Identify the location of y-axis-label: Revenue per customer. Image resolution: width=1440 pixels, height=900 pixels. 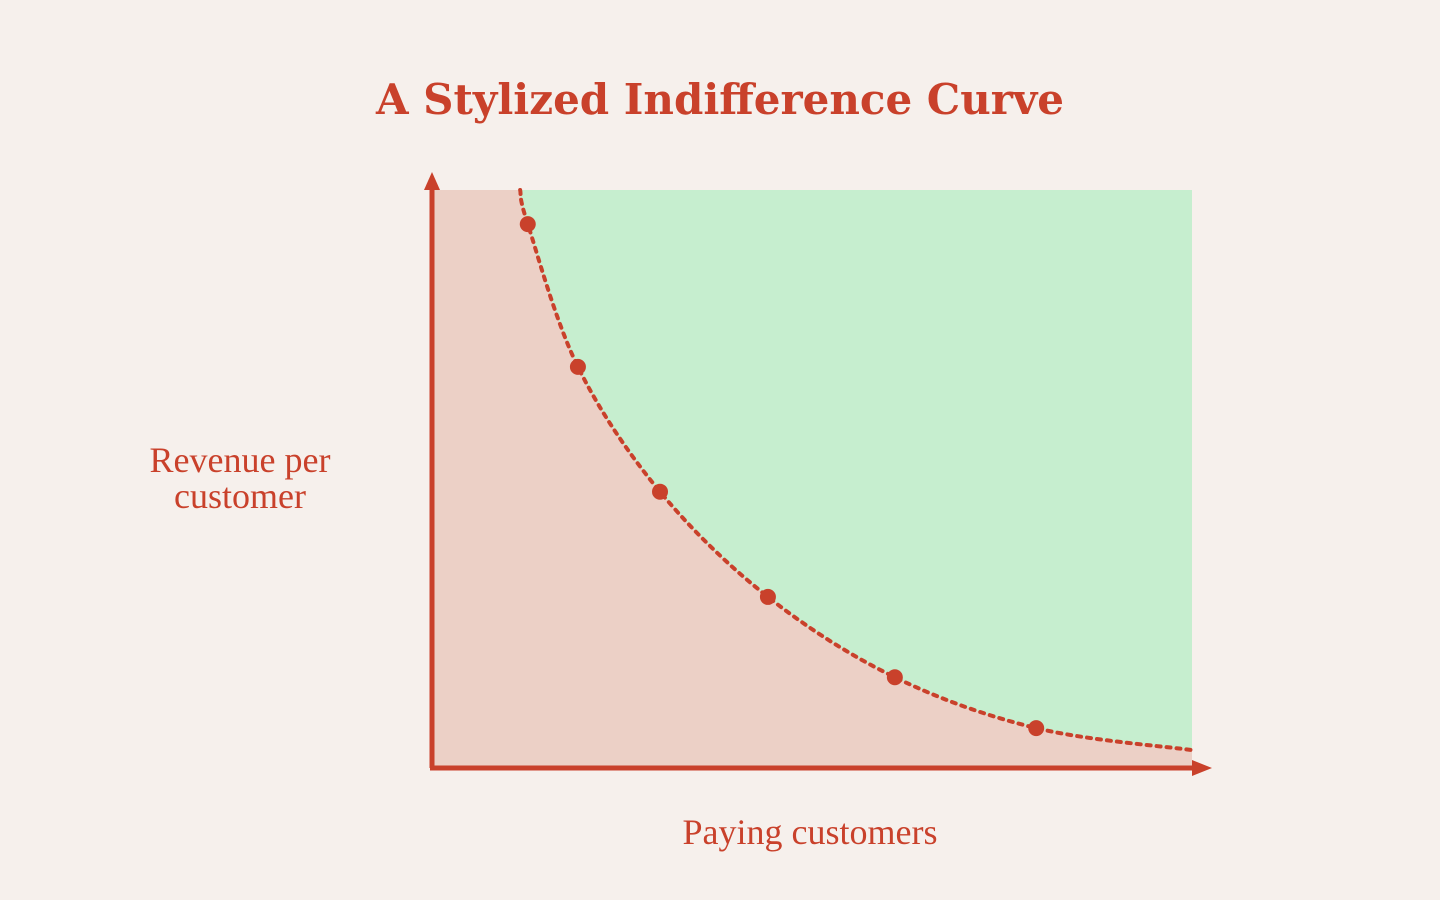
(240, 478).